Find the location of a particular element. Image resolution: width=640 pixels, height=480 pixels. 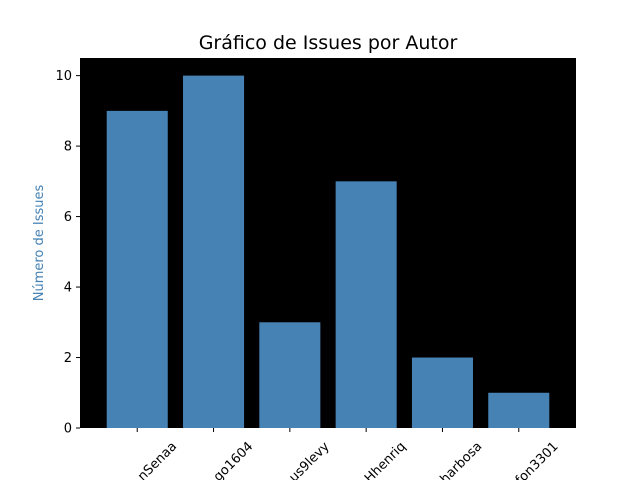

x-tick-label: us9levy is located at coordinates (310, 459).